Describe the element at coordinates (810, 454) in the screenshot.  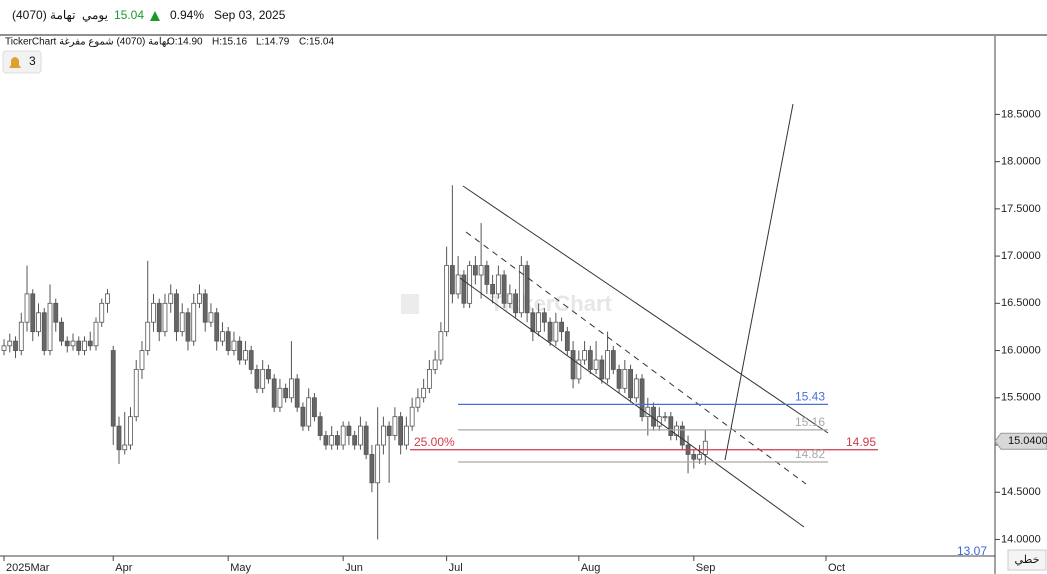
I see `level-label: 14.82` at that location.